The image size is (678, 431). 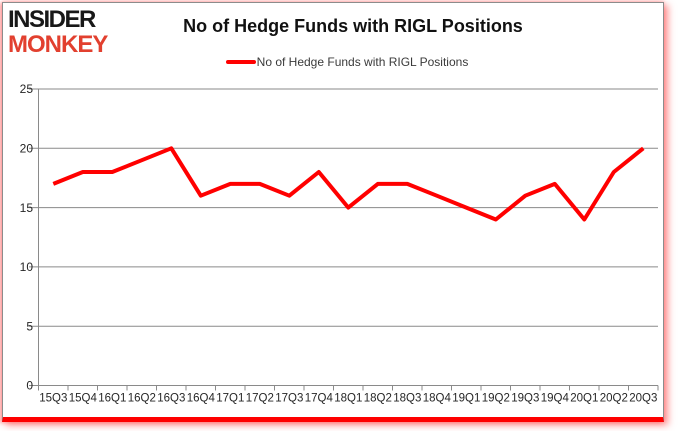 I want to click on x-axis-label-18Q4: 18Q4, so click(x=437, y=399).